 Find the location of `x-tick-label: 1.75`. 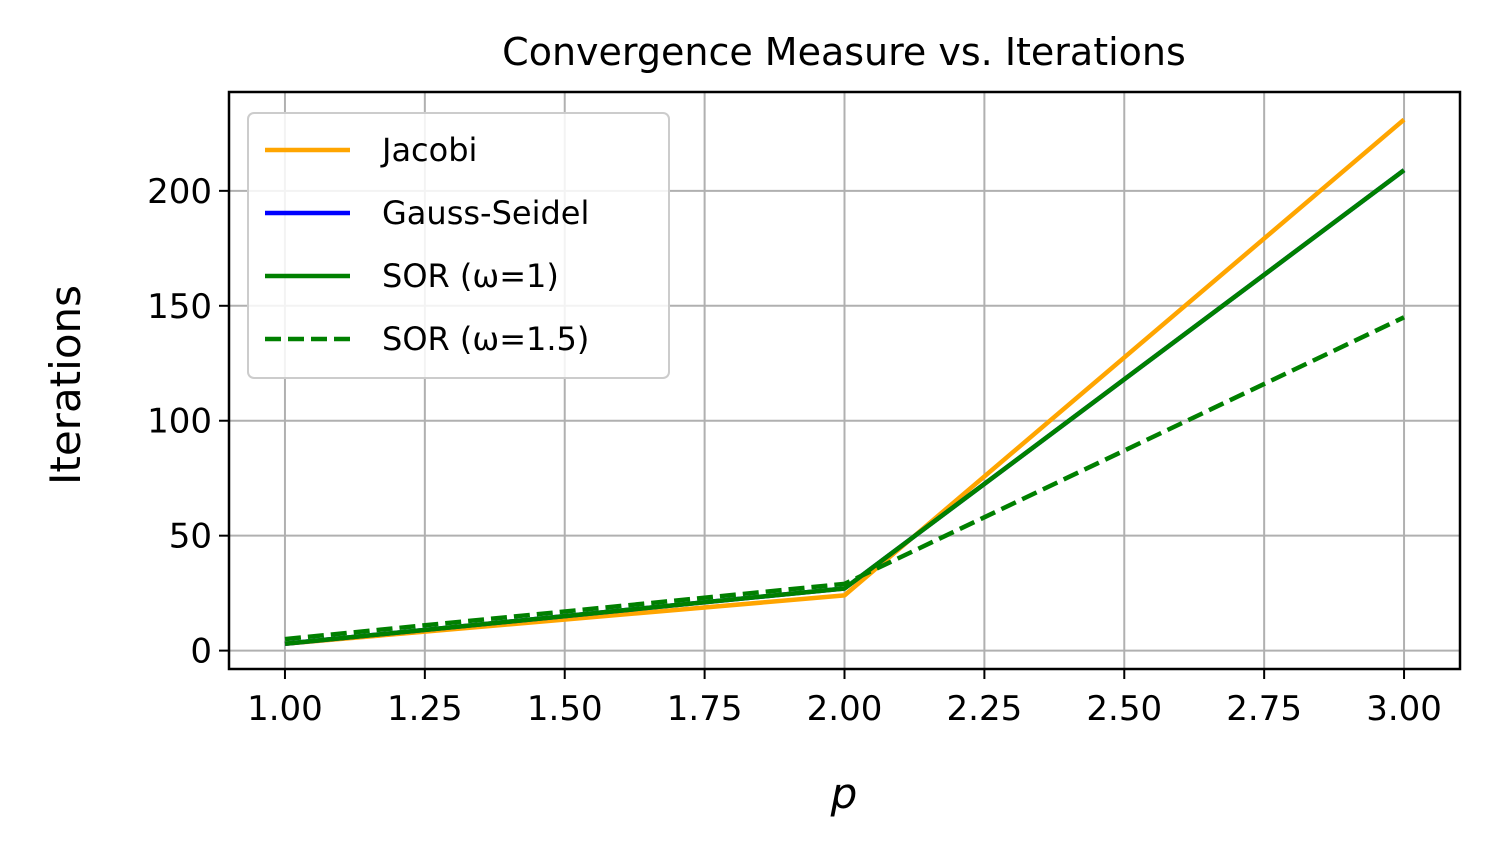

x-tick-label: 1.75 is located at coordinates (705, 709).